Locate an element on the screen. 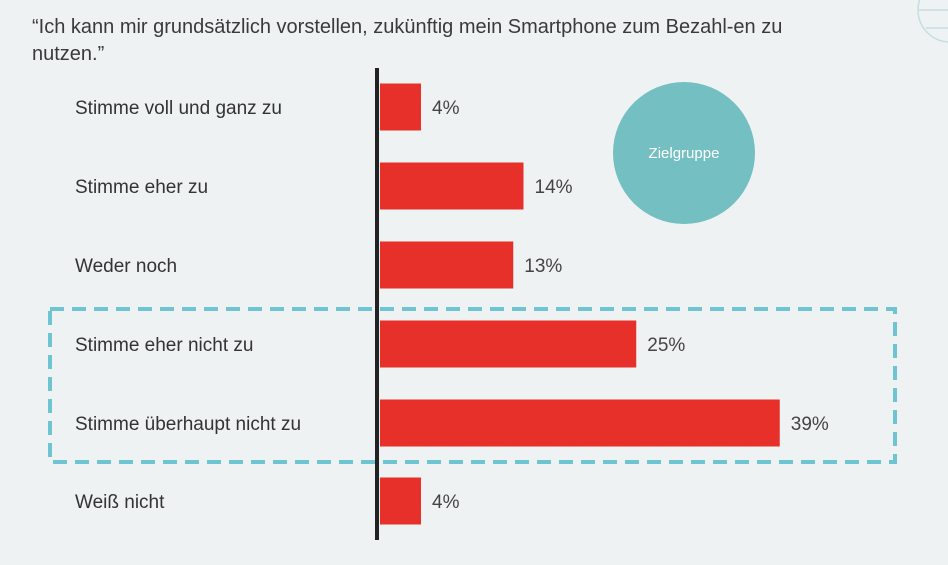  data-label: 13% is located at coordinates (543, 266).